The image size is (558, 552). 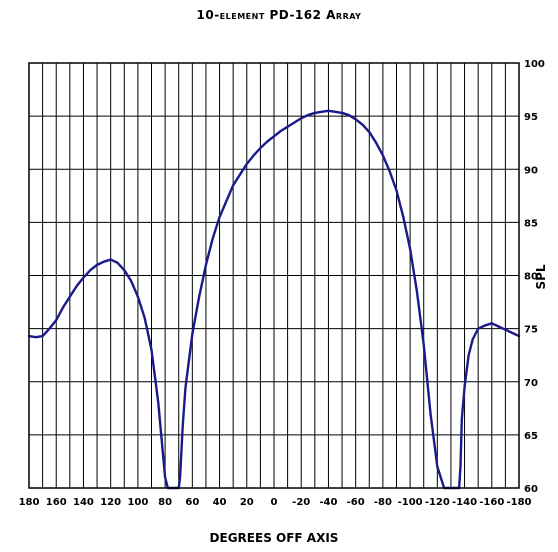 What do you see at coordinates (279, 15) in the screenshot?
I see `chart-title: 10-element PD-162 Array` at bounding box center [279, 15].